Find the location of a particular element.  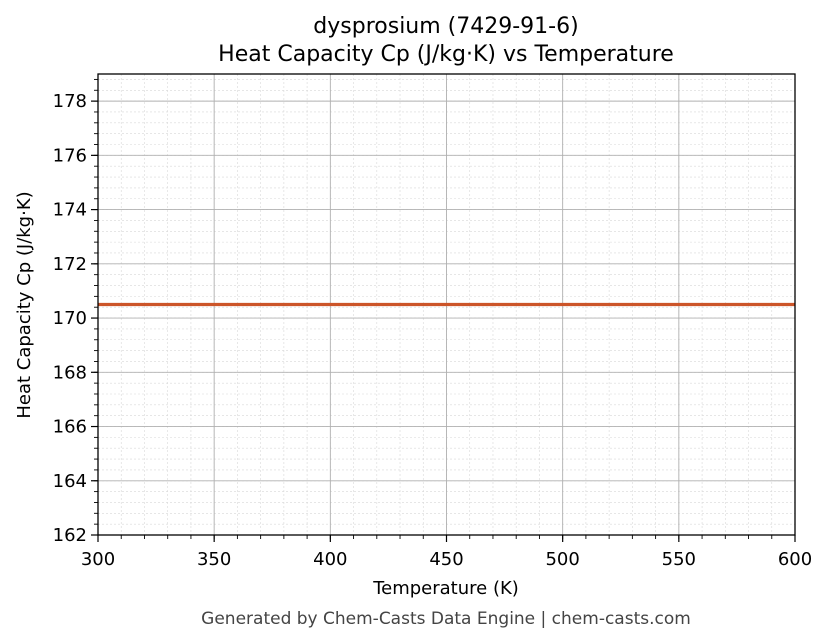

chart-title: dysprosium (7429-91-6) is located at coordinates (445, 26).